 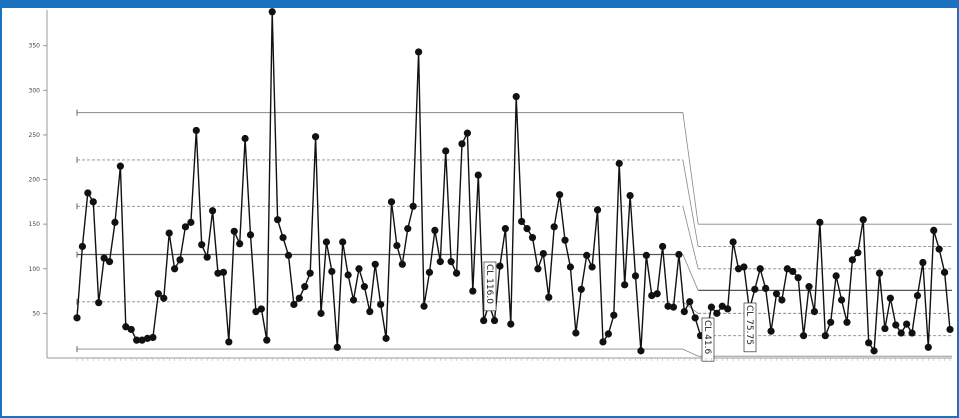 What do you see at coordinates (35, 46) in the screenshot?
I see `y-tick-label: 350` at bounding box center [35, 46].